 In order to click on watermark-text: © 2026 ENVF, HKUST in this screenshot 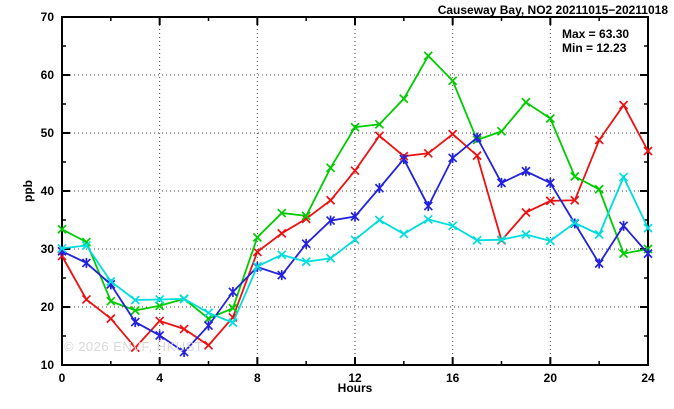, I will do `click(134, 346)`.